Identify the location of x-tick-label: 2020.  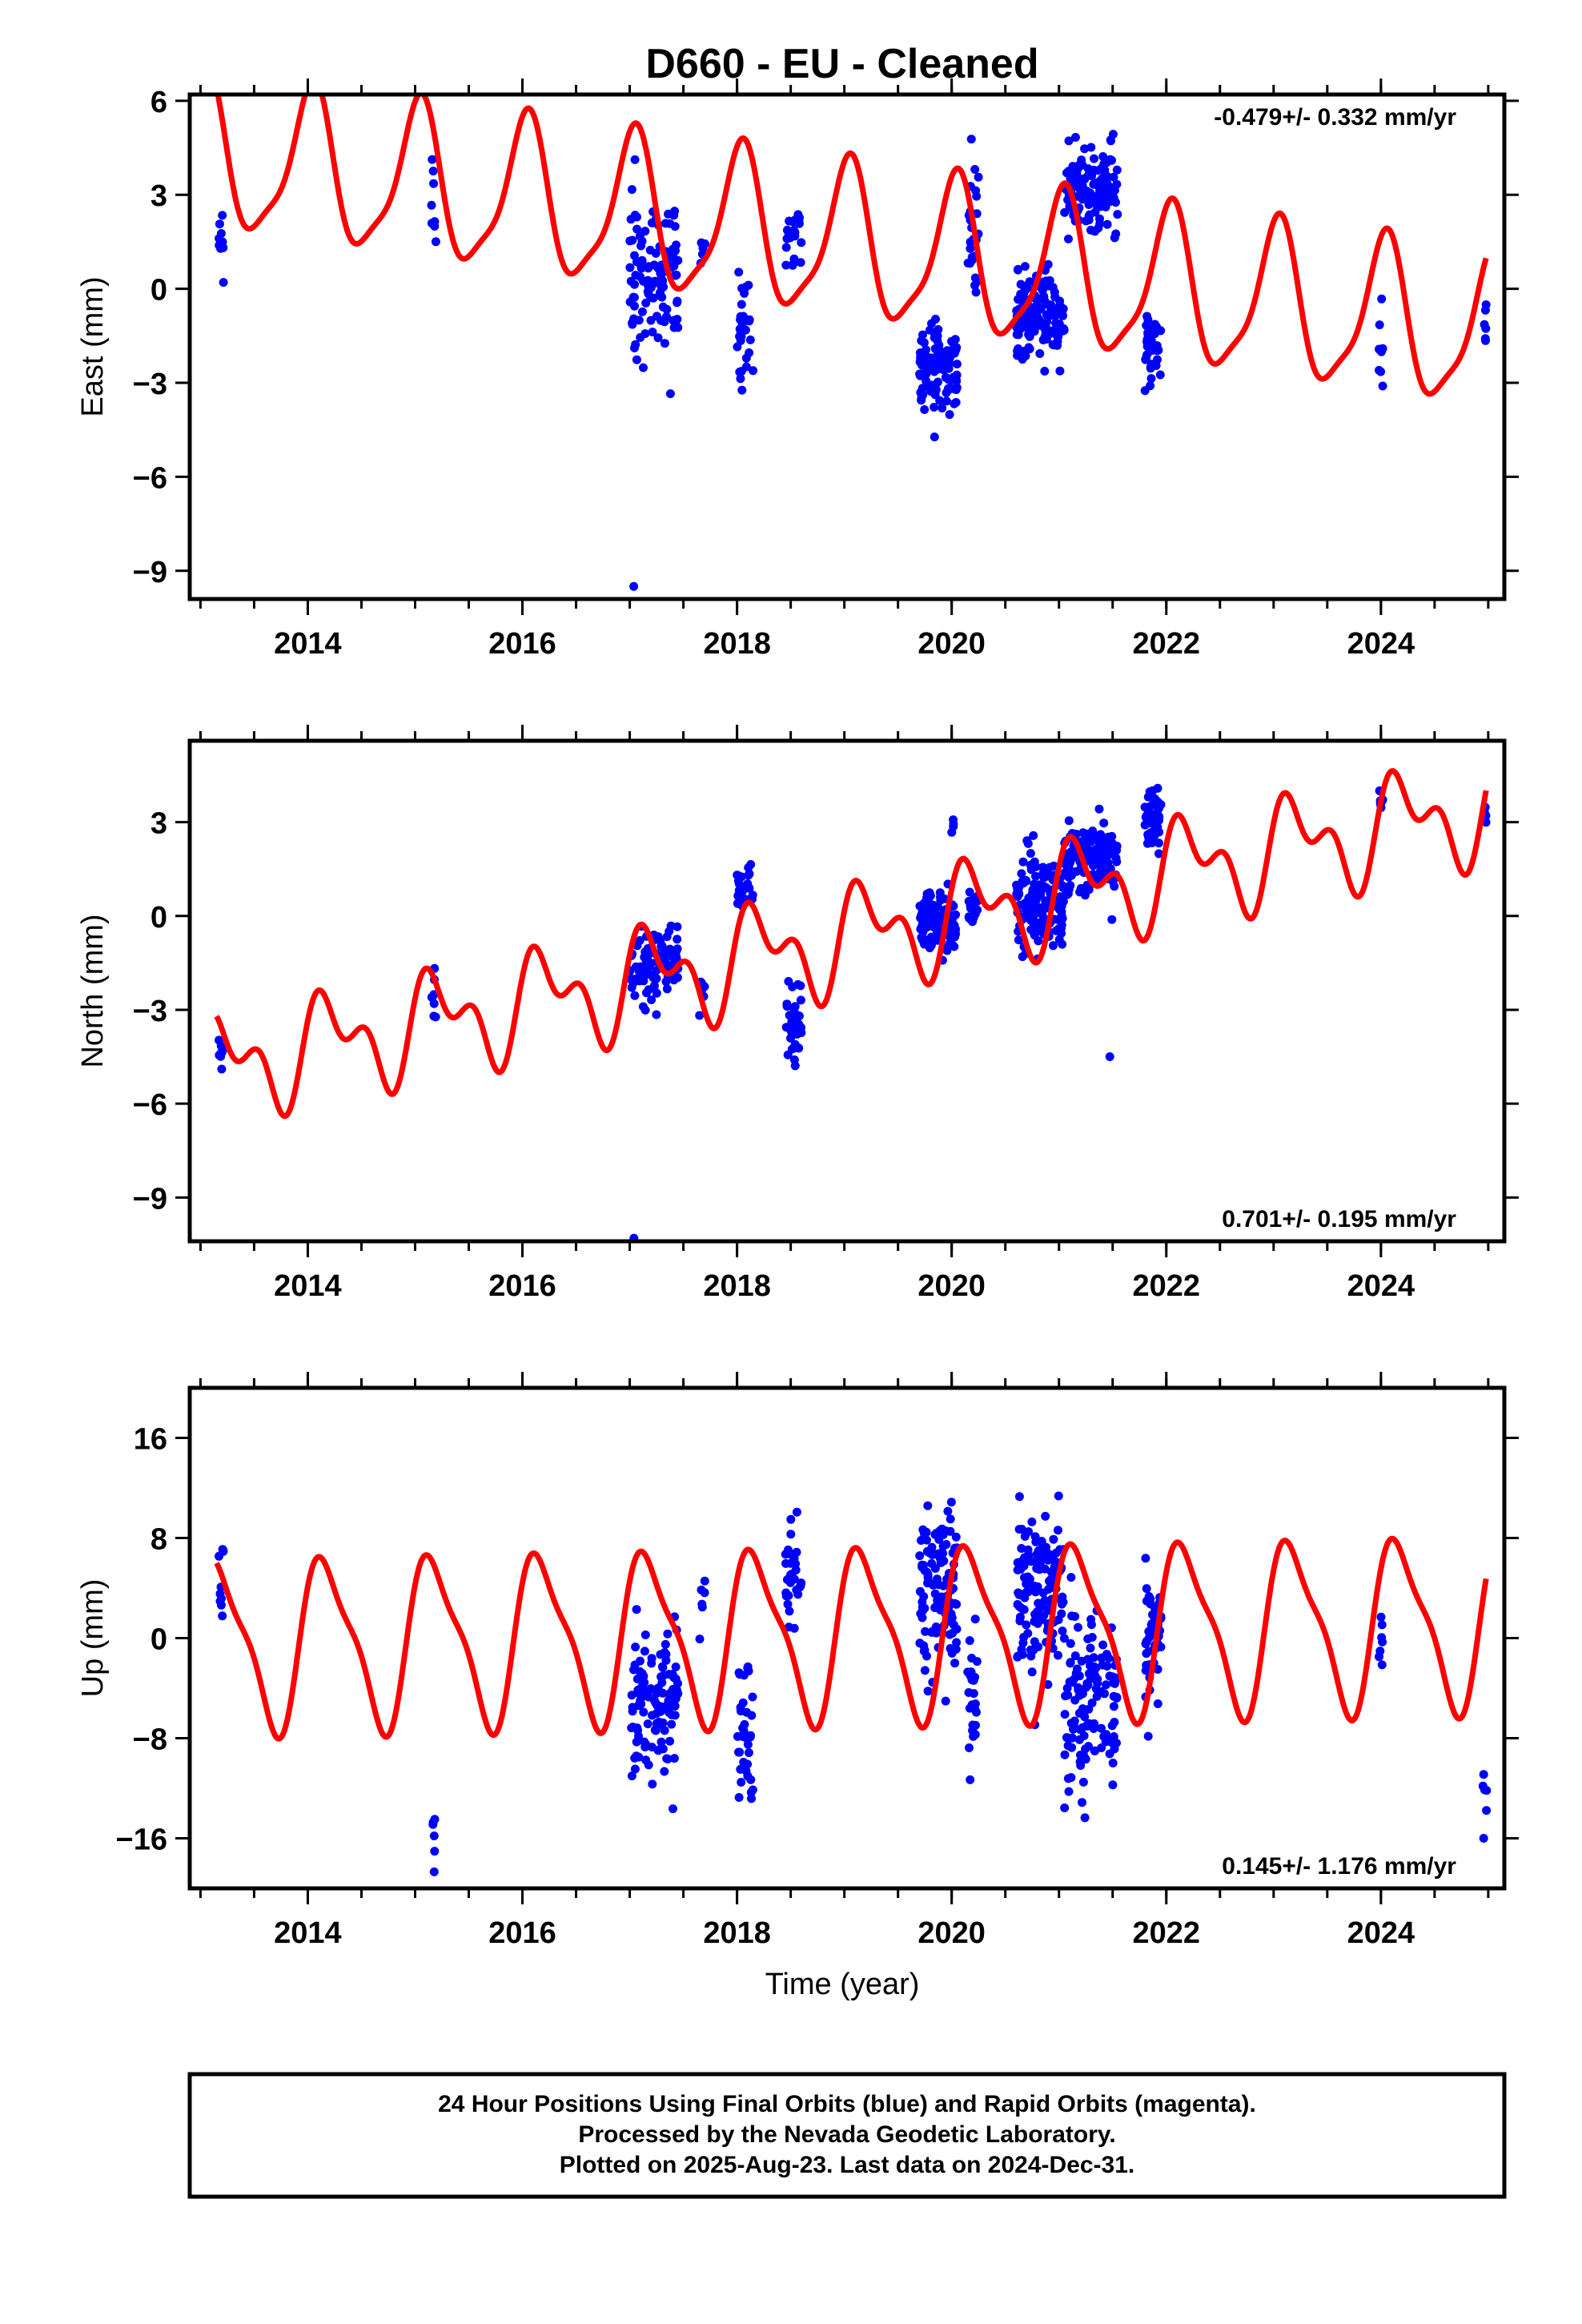
(952, 644).